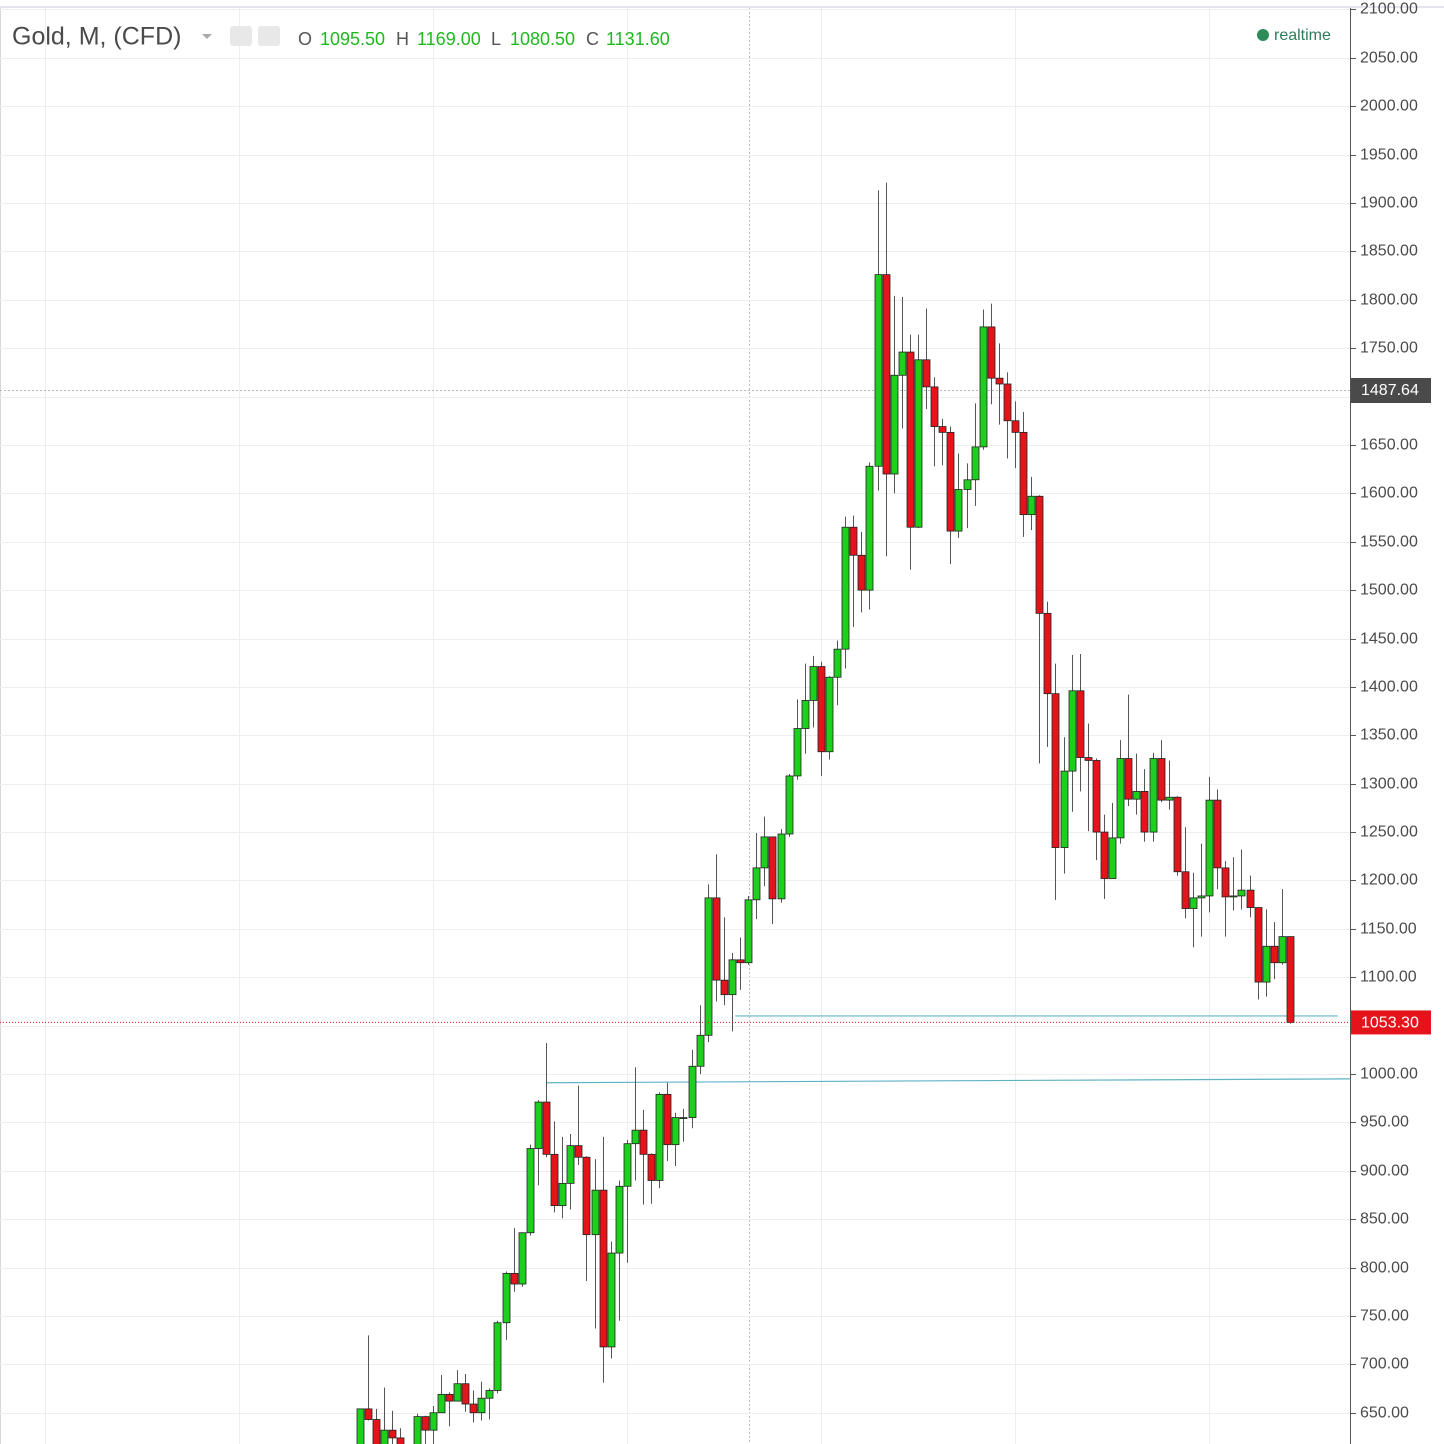 The height and width of the screenshot is (1444, 1444). Describe the element at coordinates (1389, 639) in the screenshot. I see `y-tick-label: 1450.00` at that location.